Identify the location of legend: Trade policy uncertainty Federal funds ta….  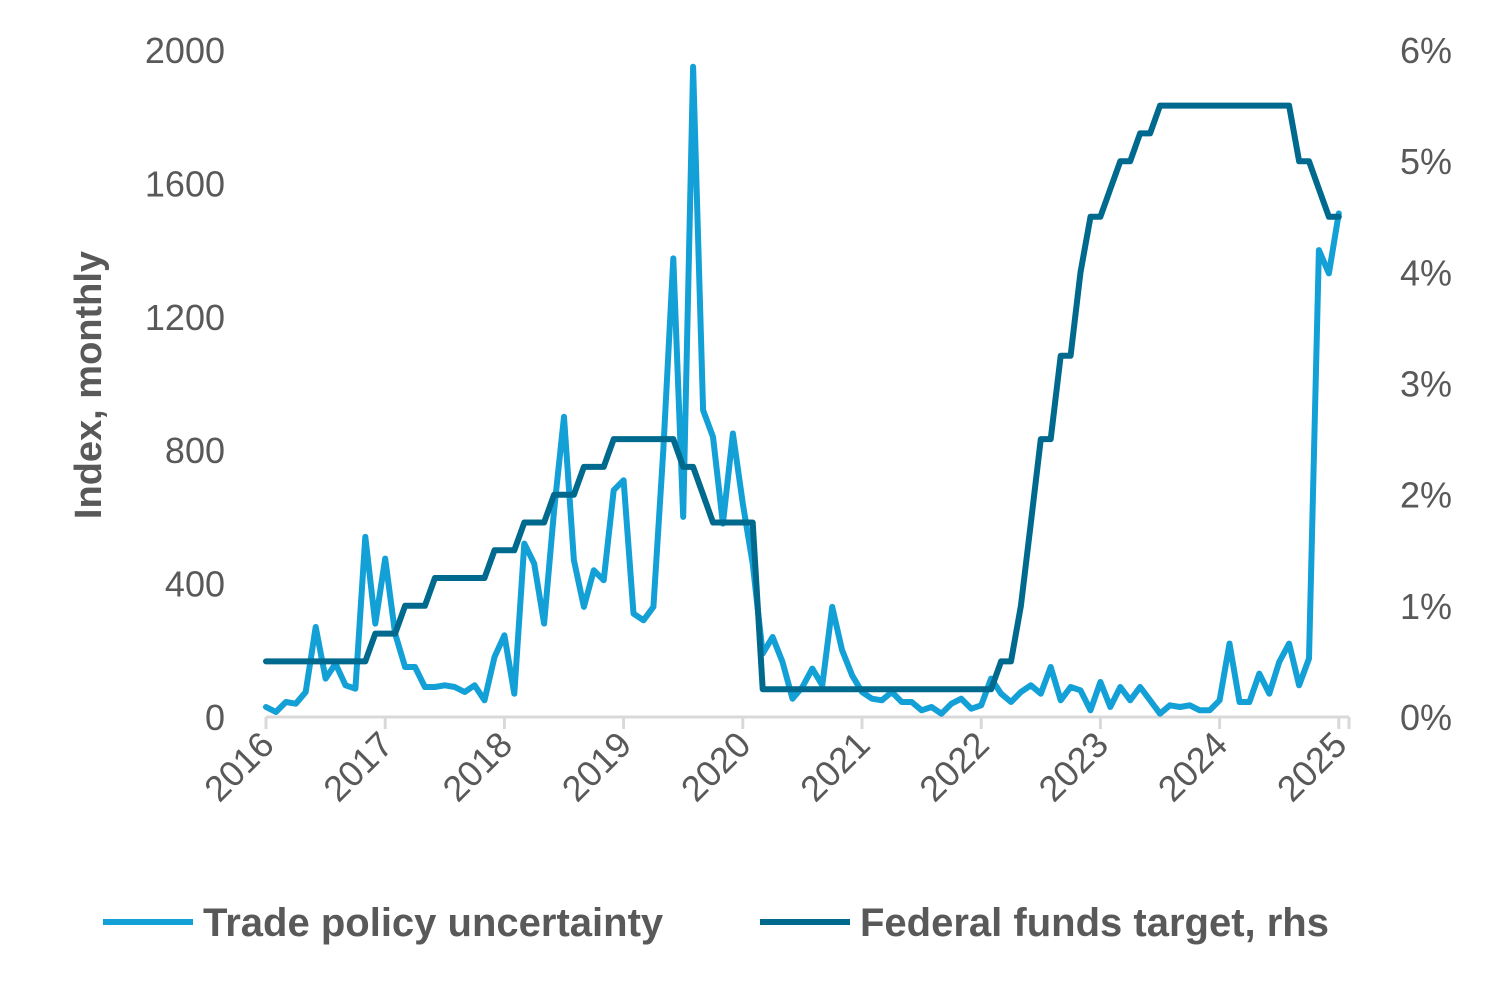
(716, 923).